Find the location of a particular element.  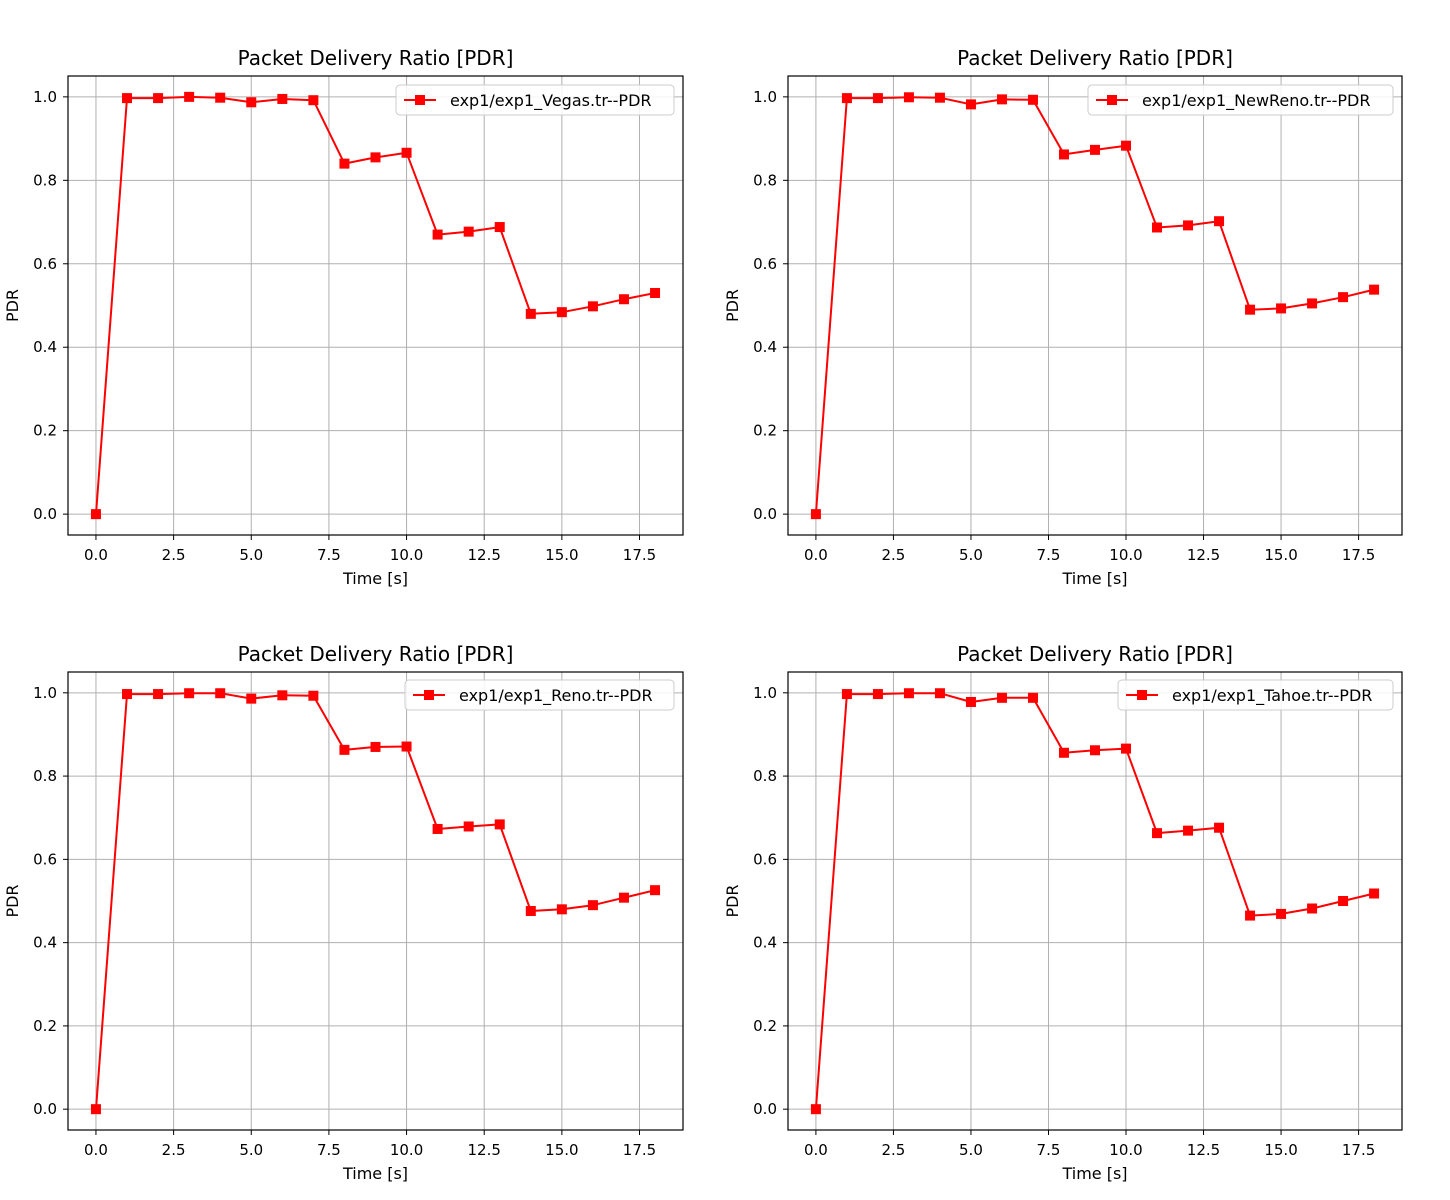

series-line is located at coordinates (375, 901).